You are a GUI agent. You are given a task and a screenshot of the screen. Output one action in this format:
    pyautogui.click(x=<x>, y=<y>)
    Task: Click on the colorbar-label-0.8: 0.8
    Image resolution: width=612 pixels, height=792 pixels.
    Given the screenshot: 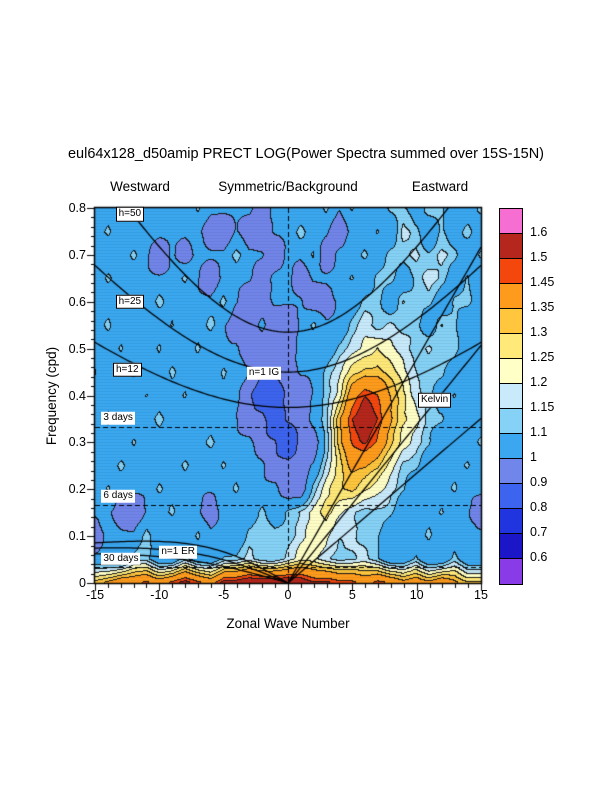 What is the action you would take?
    pyautogui.click(x=539, y=507)
    